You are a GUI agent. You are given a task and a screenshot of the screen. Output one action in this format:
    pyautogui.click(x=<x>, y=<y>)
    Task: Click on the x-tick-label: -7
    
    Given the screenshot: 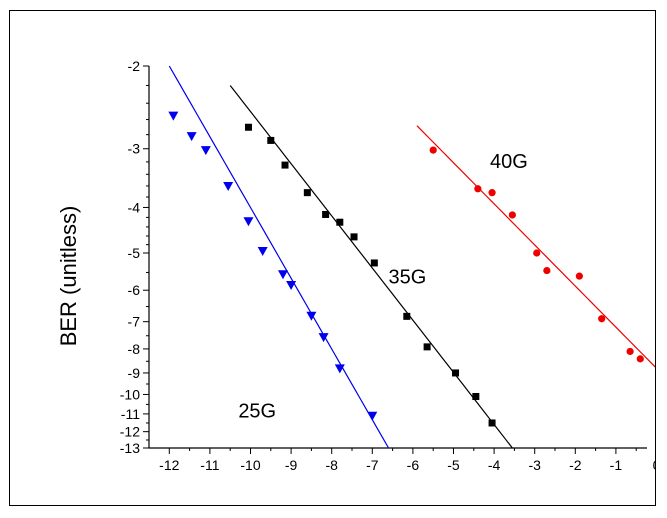 What is the action you would take?
    pyautogui.click(x=372, y=465)
    